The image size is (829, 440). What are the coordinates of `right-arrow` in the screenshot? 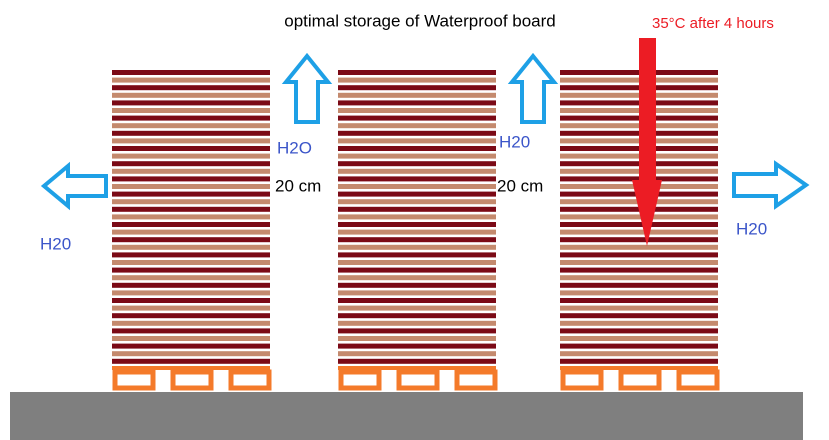 It's located at (771, 185).